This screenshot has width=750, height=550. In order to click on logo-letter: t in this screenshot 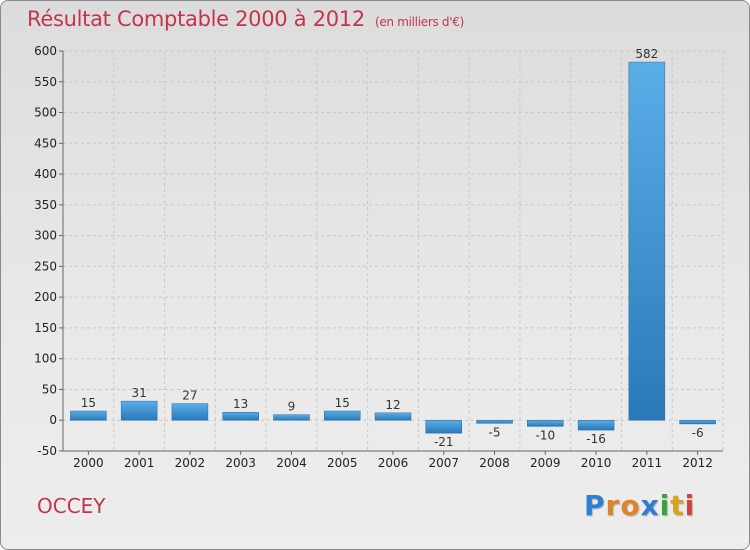, I will do `click(677, 505)`.